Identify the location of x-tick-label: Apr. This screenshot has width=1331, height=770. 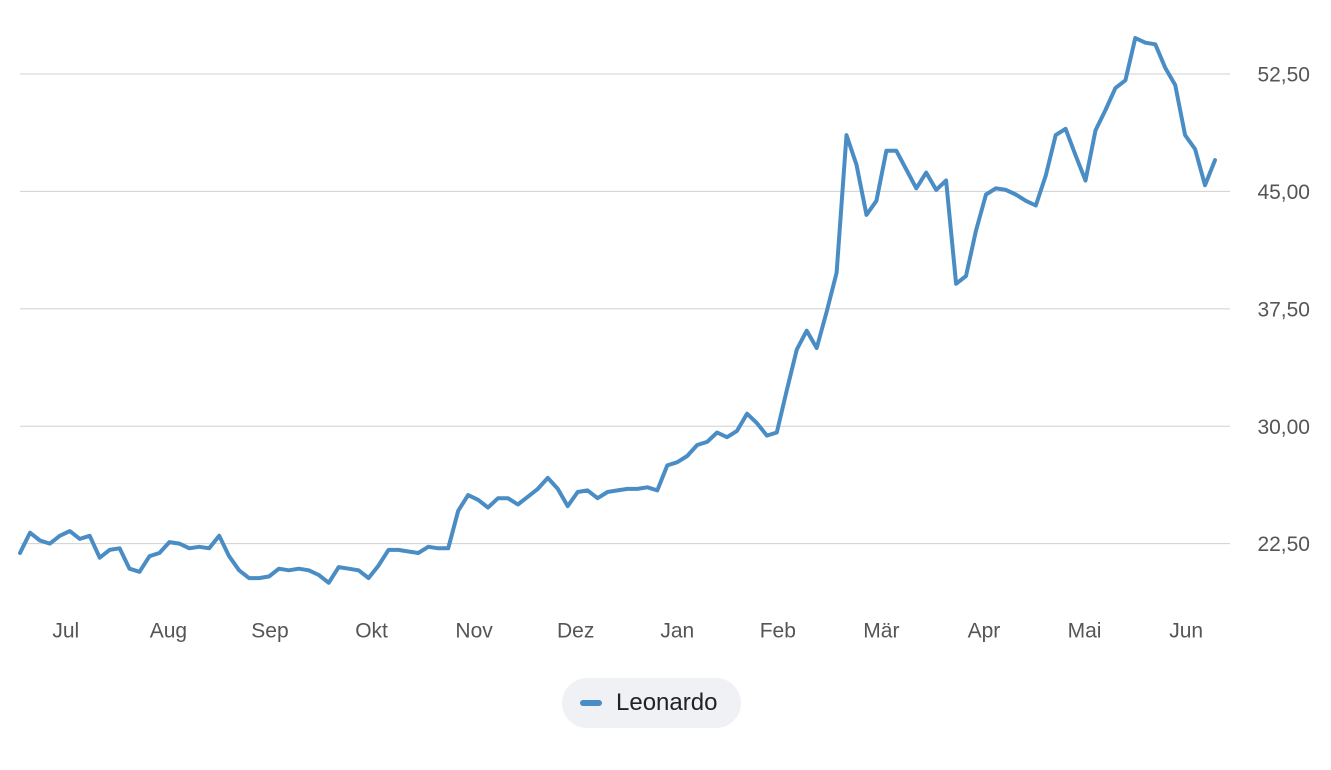
(984, 631).